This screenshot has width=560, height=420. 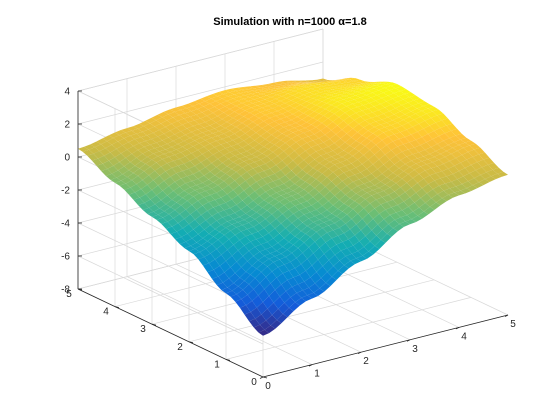 What do you see at coordinates (117, 307) in the screenshot?
I see `y-tick-mark` at bounding box center [117, 307].